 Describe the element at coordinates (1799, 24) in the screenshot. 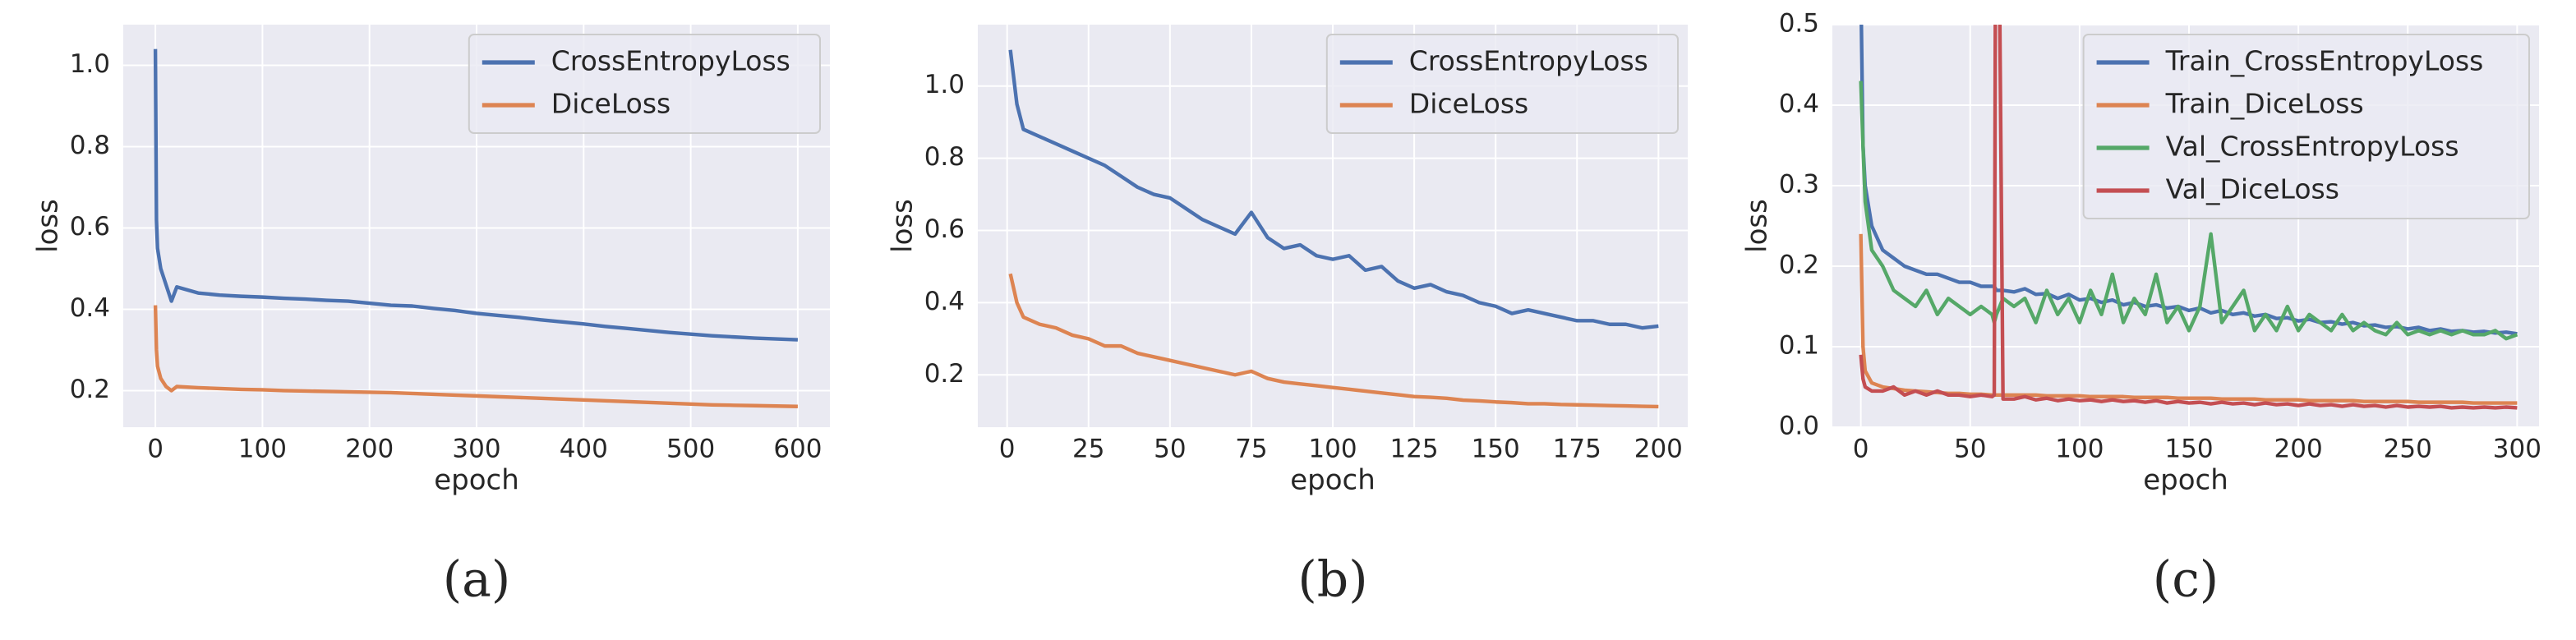

I see `y-tick-label: 0.5` at that location.